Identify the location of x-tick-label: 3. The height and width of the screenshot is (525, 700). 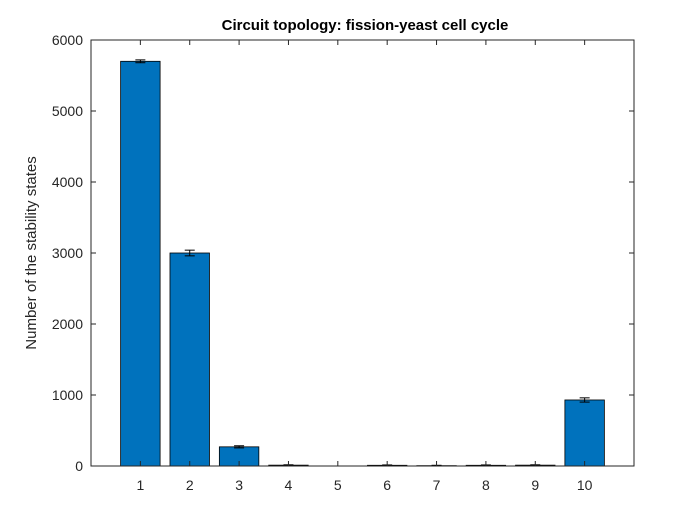
(239, 485).